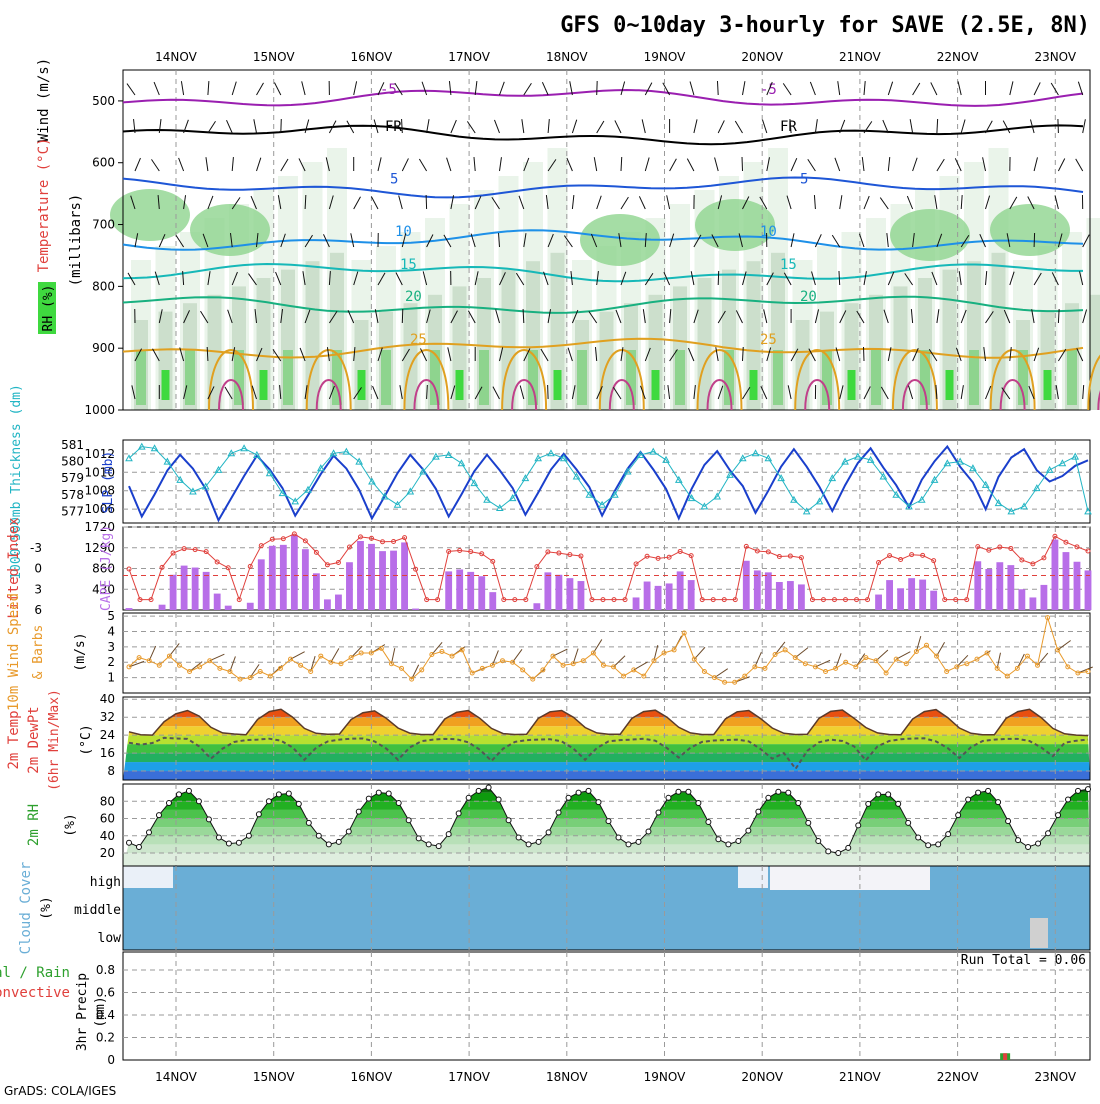  I want to click on temp-tick-label: 40, so click(107, 699).